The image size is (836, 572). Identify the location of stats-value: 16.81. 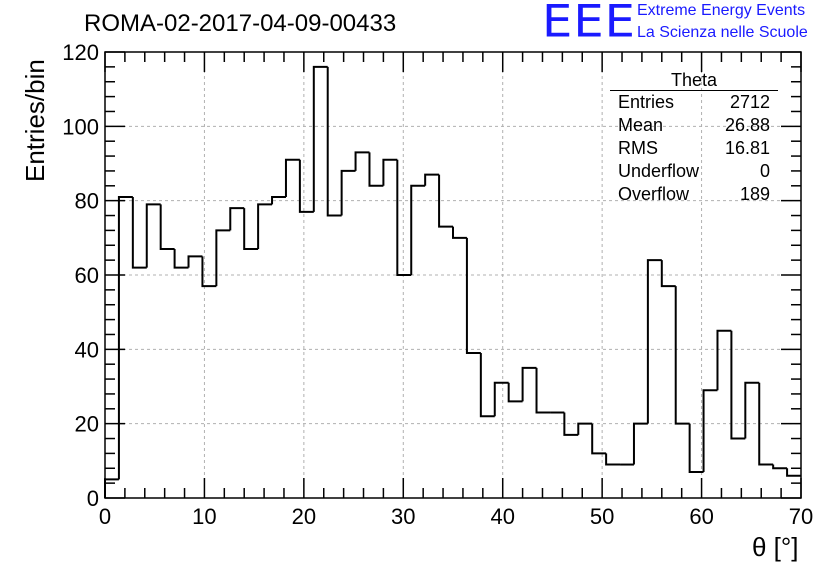
(747, 148).